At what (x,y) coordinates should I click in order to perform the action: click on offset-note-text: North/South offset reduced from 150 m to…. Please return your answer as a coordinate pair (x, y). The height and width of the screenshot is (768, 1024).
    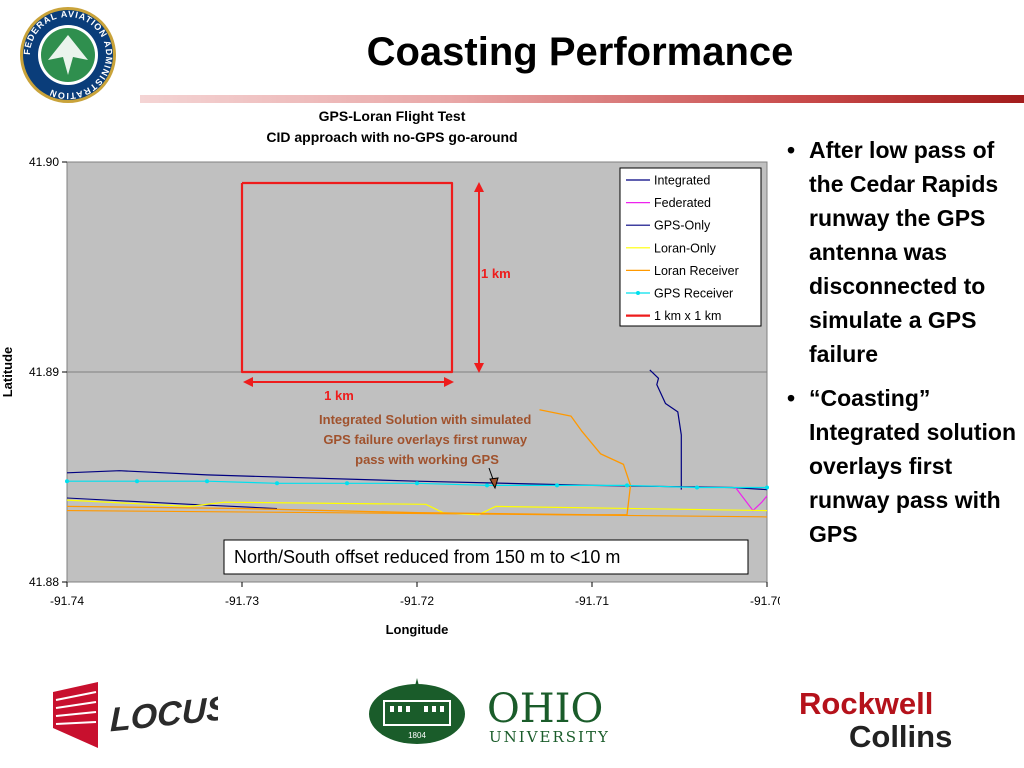
    Looking at the image, I should click on (427, 557).